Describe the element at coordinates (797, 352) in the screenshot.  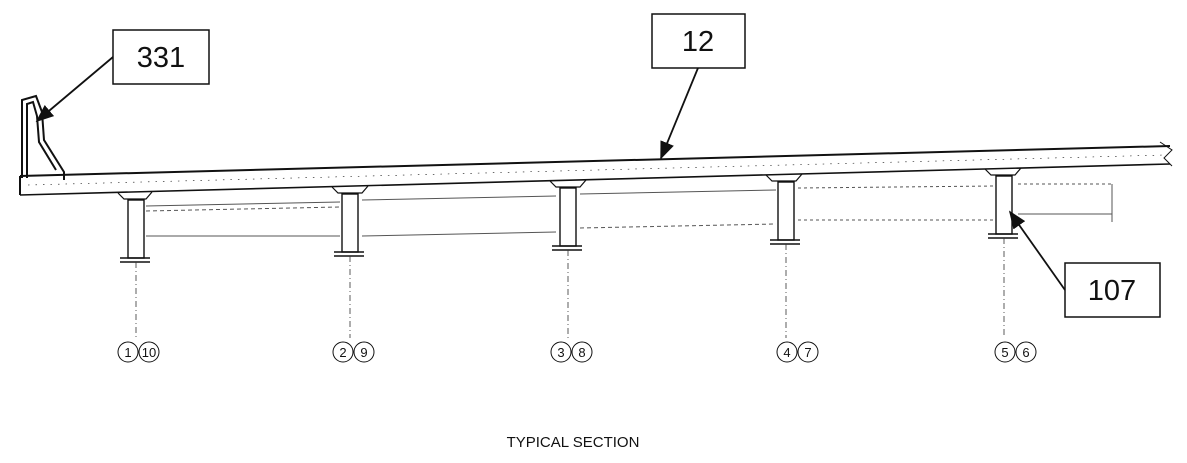
I see `bubble-pair-4: 4 7` at that location.